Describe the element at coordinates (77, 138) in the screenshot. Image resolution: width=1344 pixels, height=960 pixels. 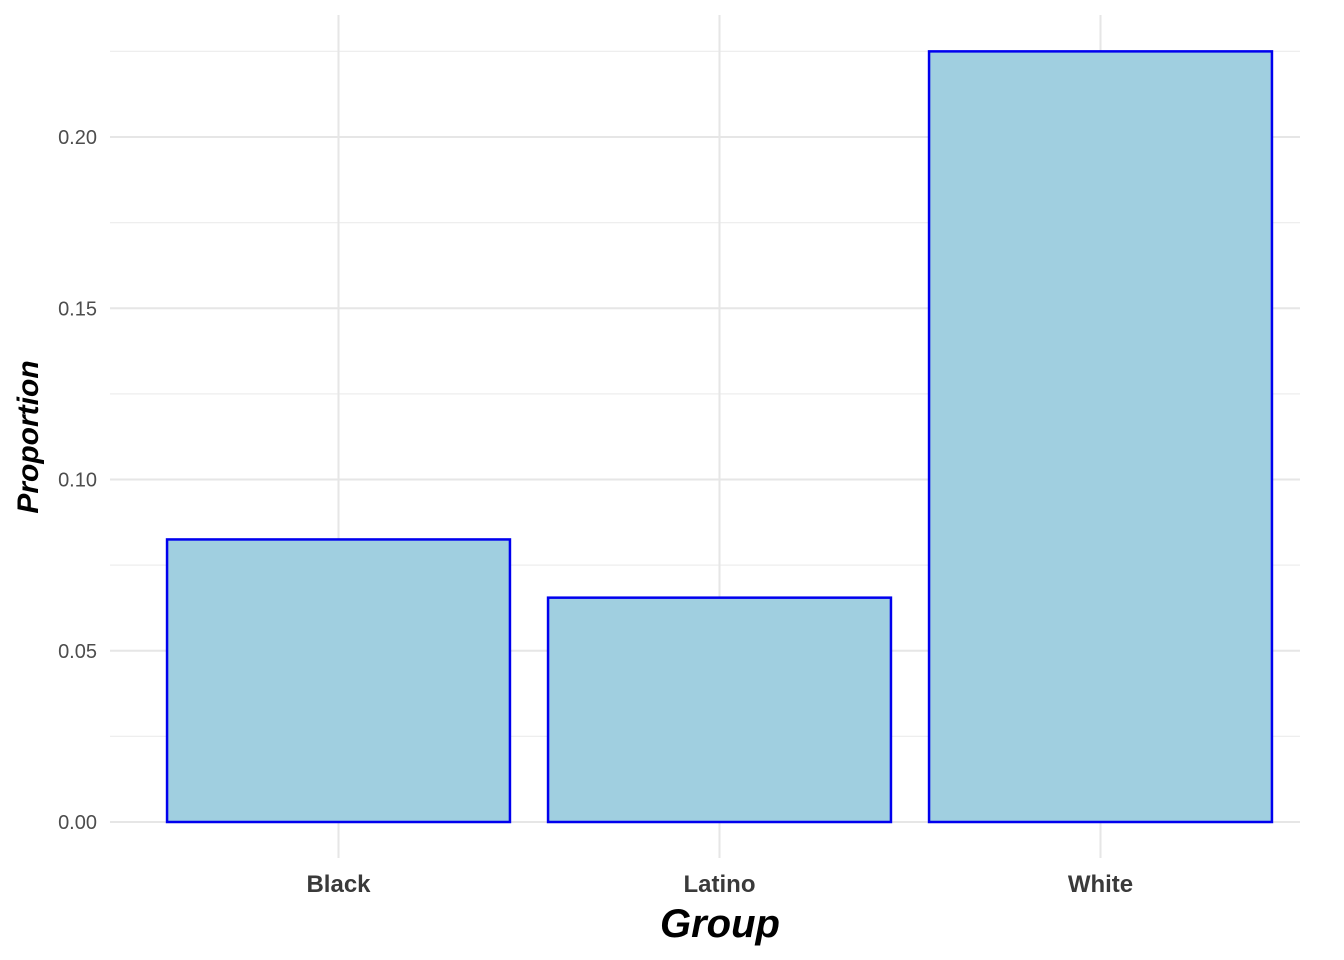
I see `y-tick-label: 0.20` at that location.